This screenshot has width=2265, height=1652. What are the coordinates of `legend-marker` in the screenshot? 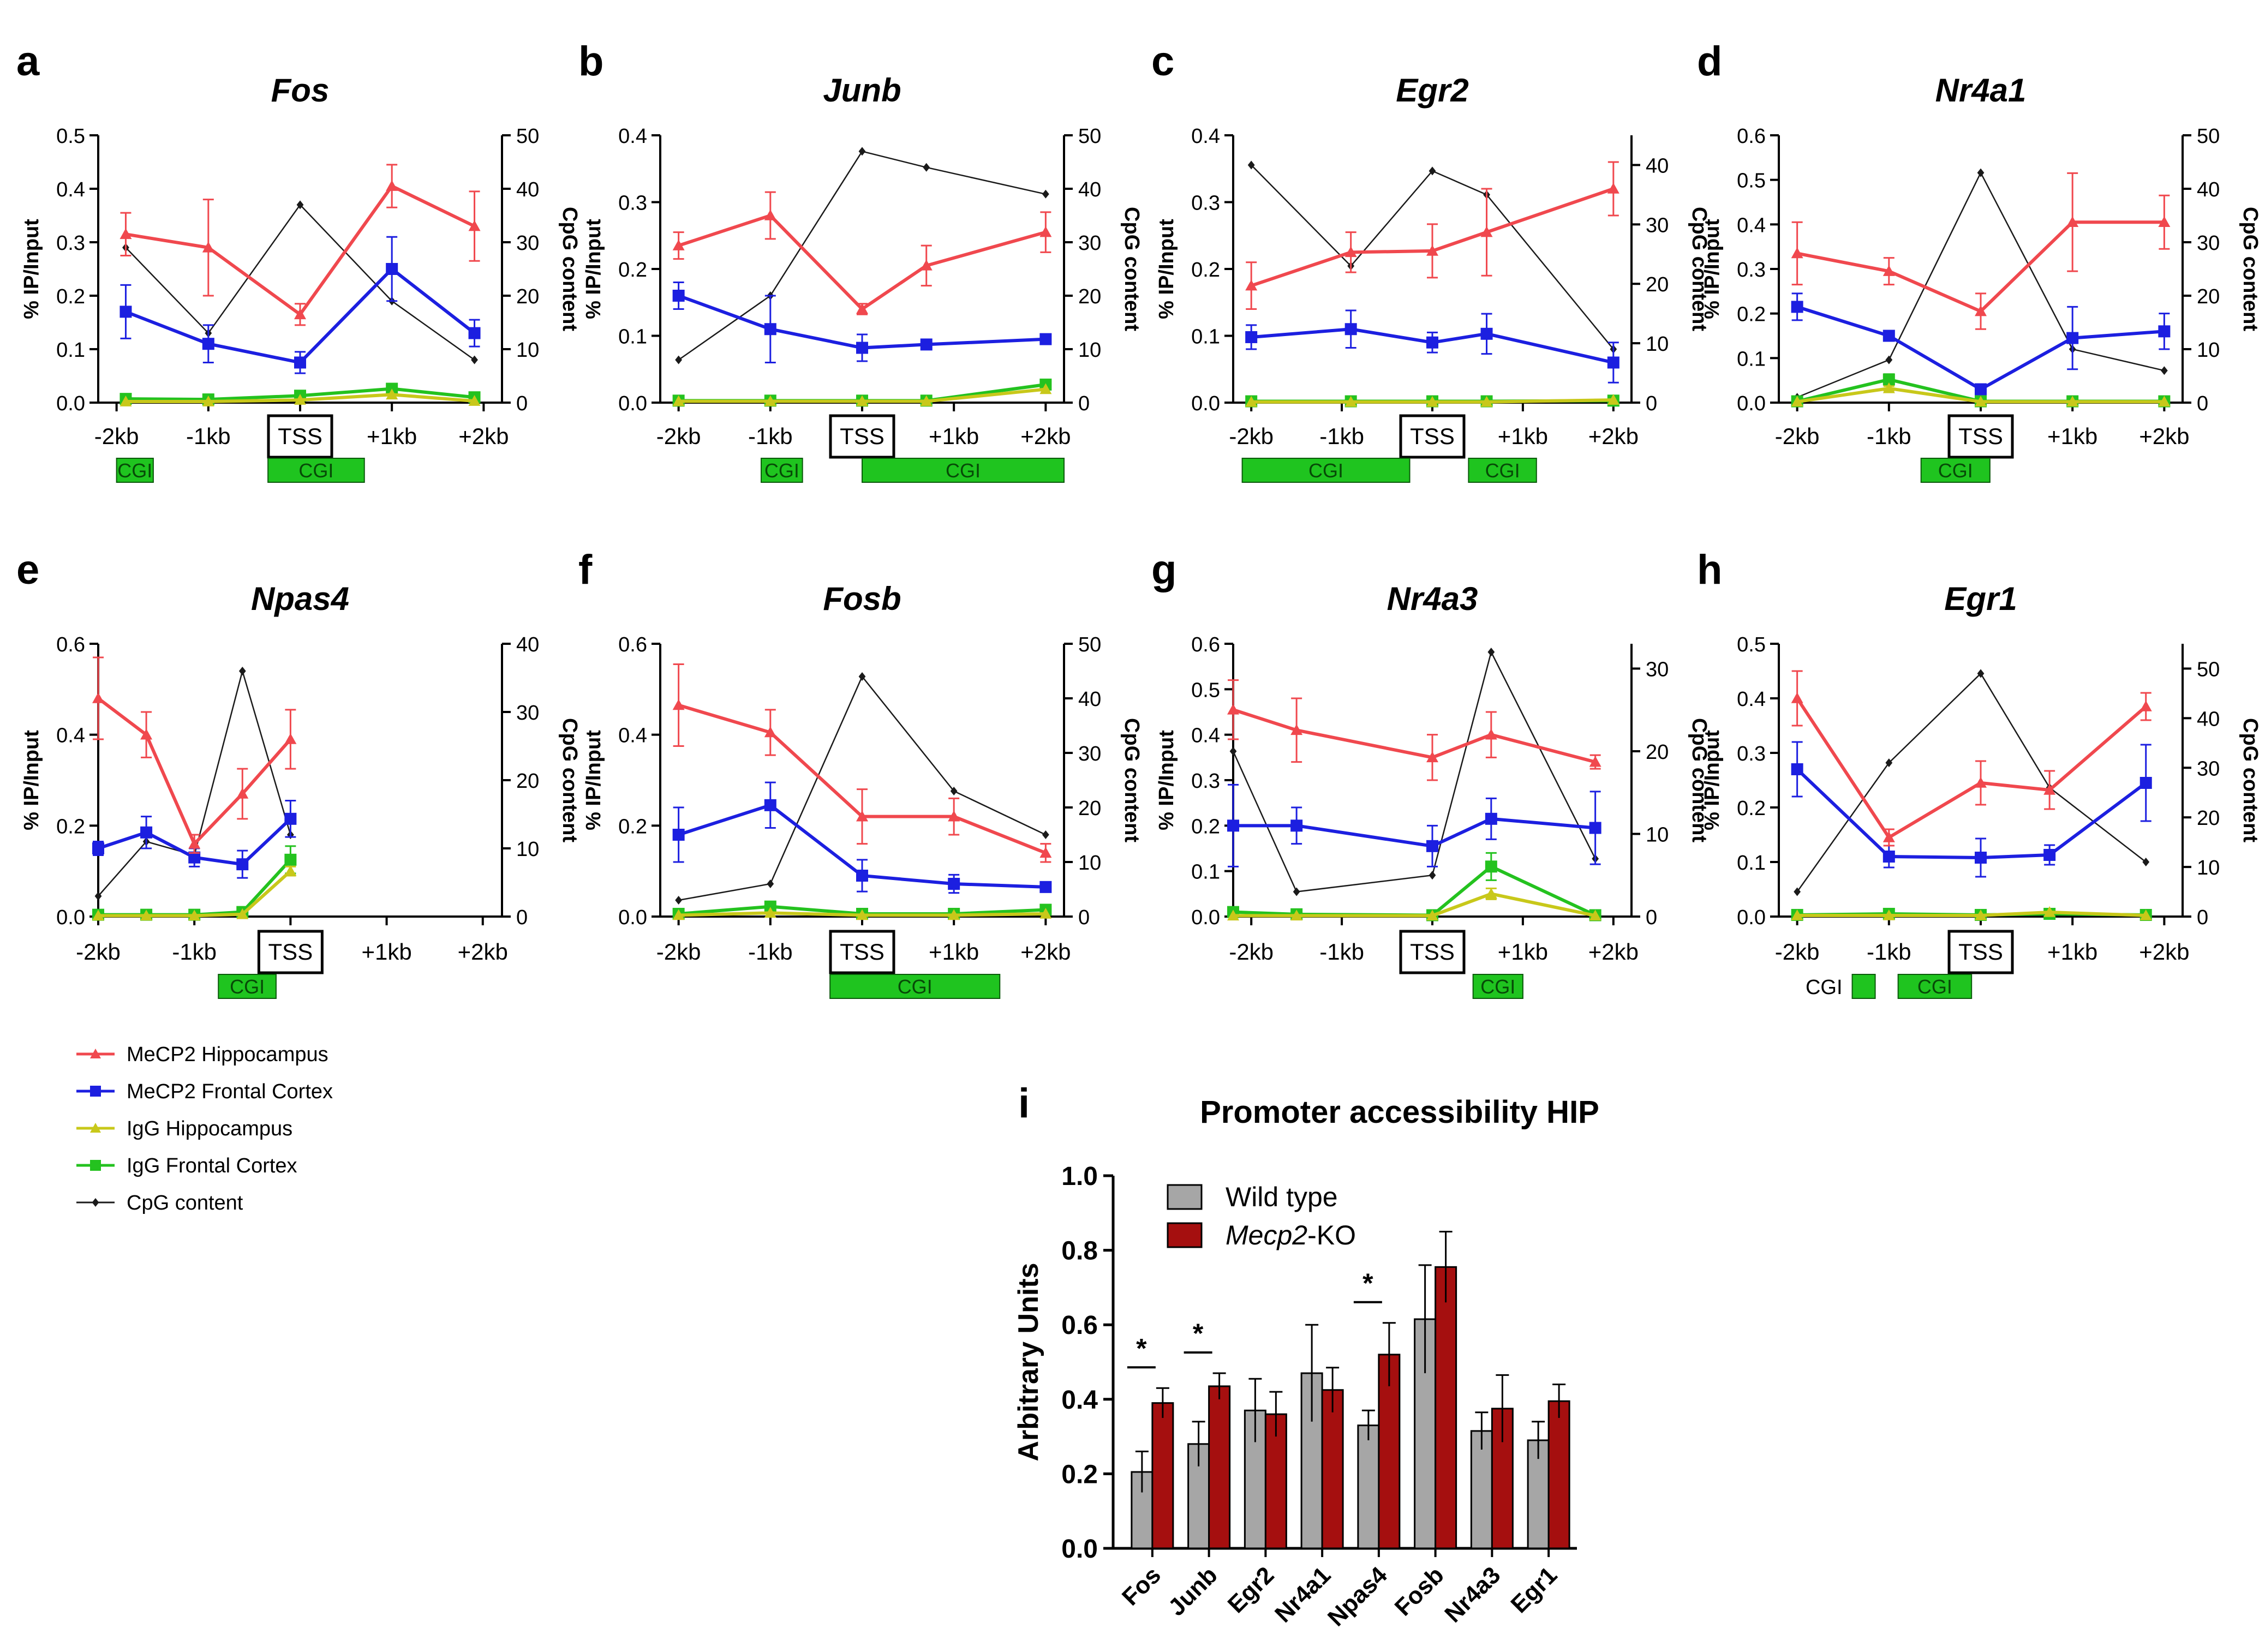 It's located at (95, 1128).